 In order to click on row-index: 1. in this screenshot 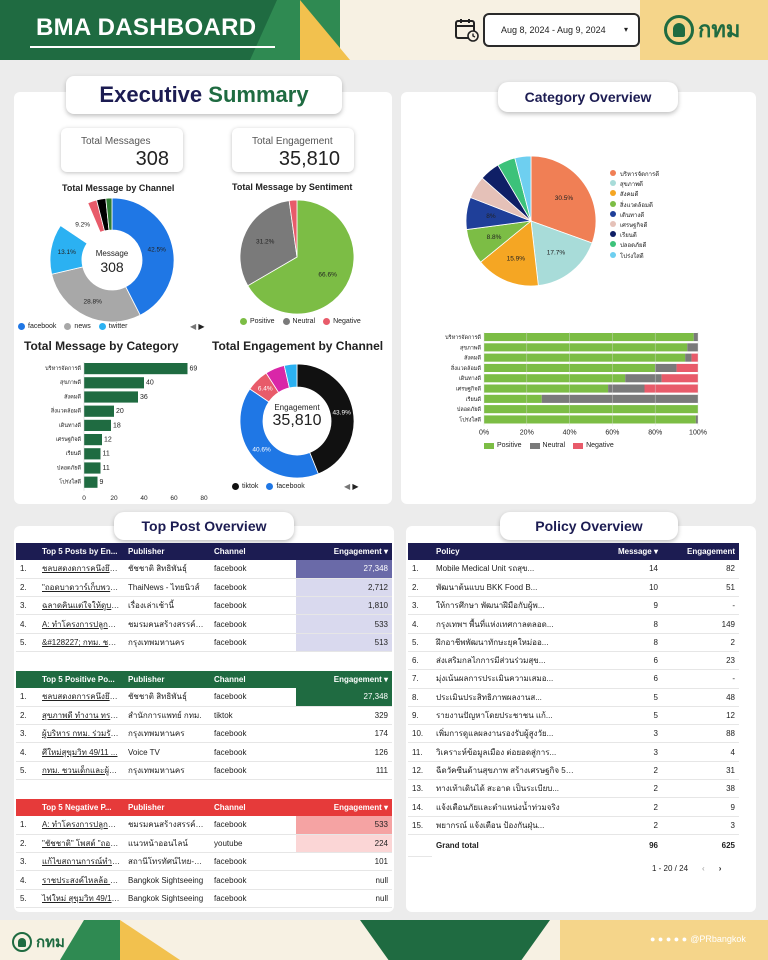, I will do `click(27, 569)`.